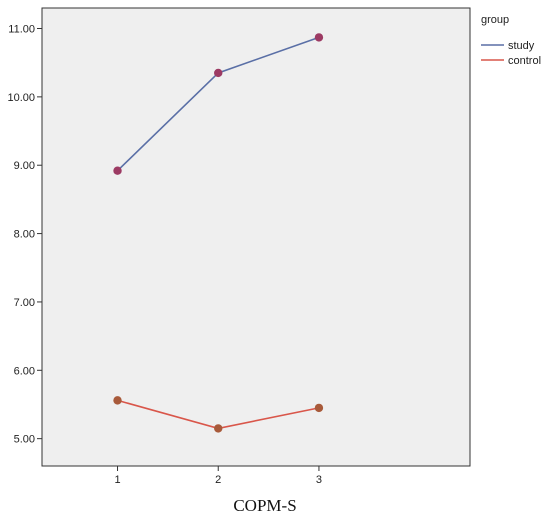  What do you see at coordinates (264, 505) in the screenshot?
I see `chart-caption: COPM-S` at bounding box center [264, 505].